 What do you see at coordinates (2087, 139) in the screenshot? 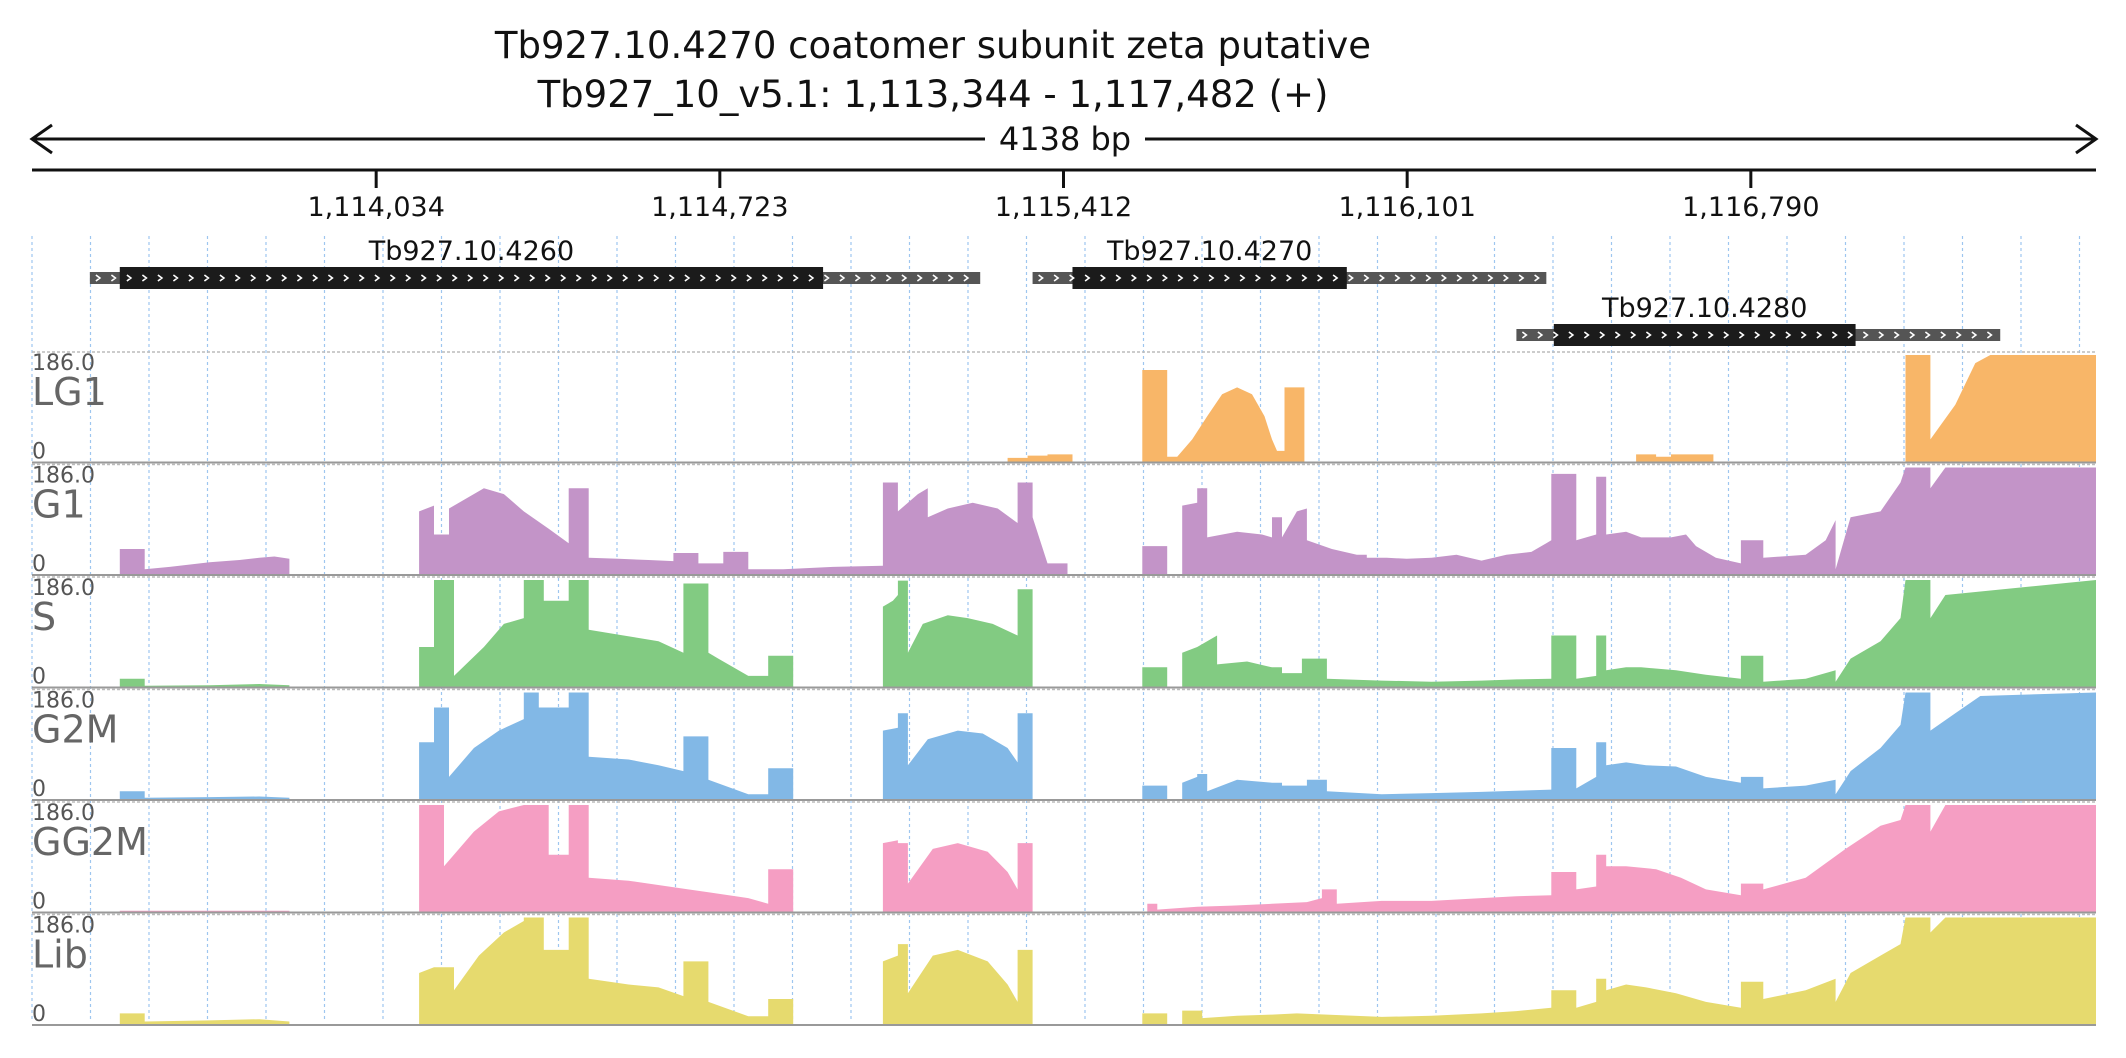
I see `span-arrow-right-head-icon` at bounding box center [2087, 139].